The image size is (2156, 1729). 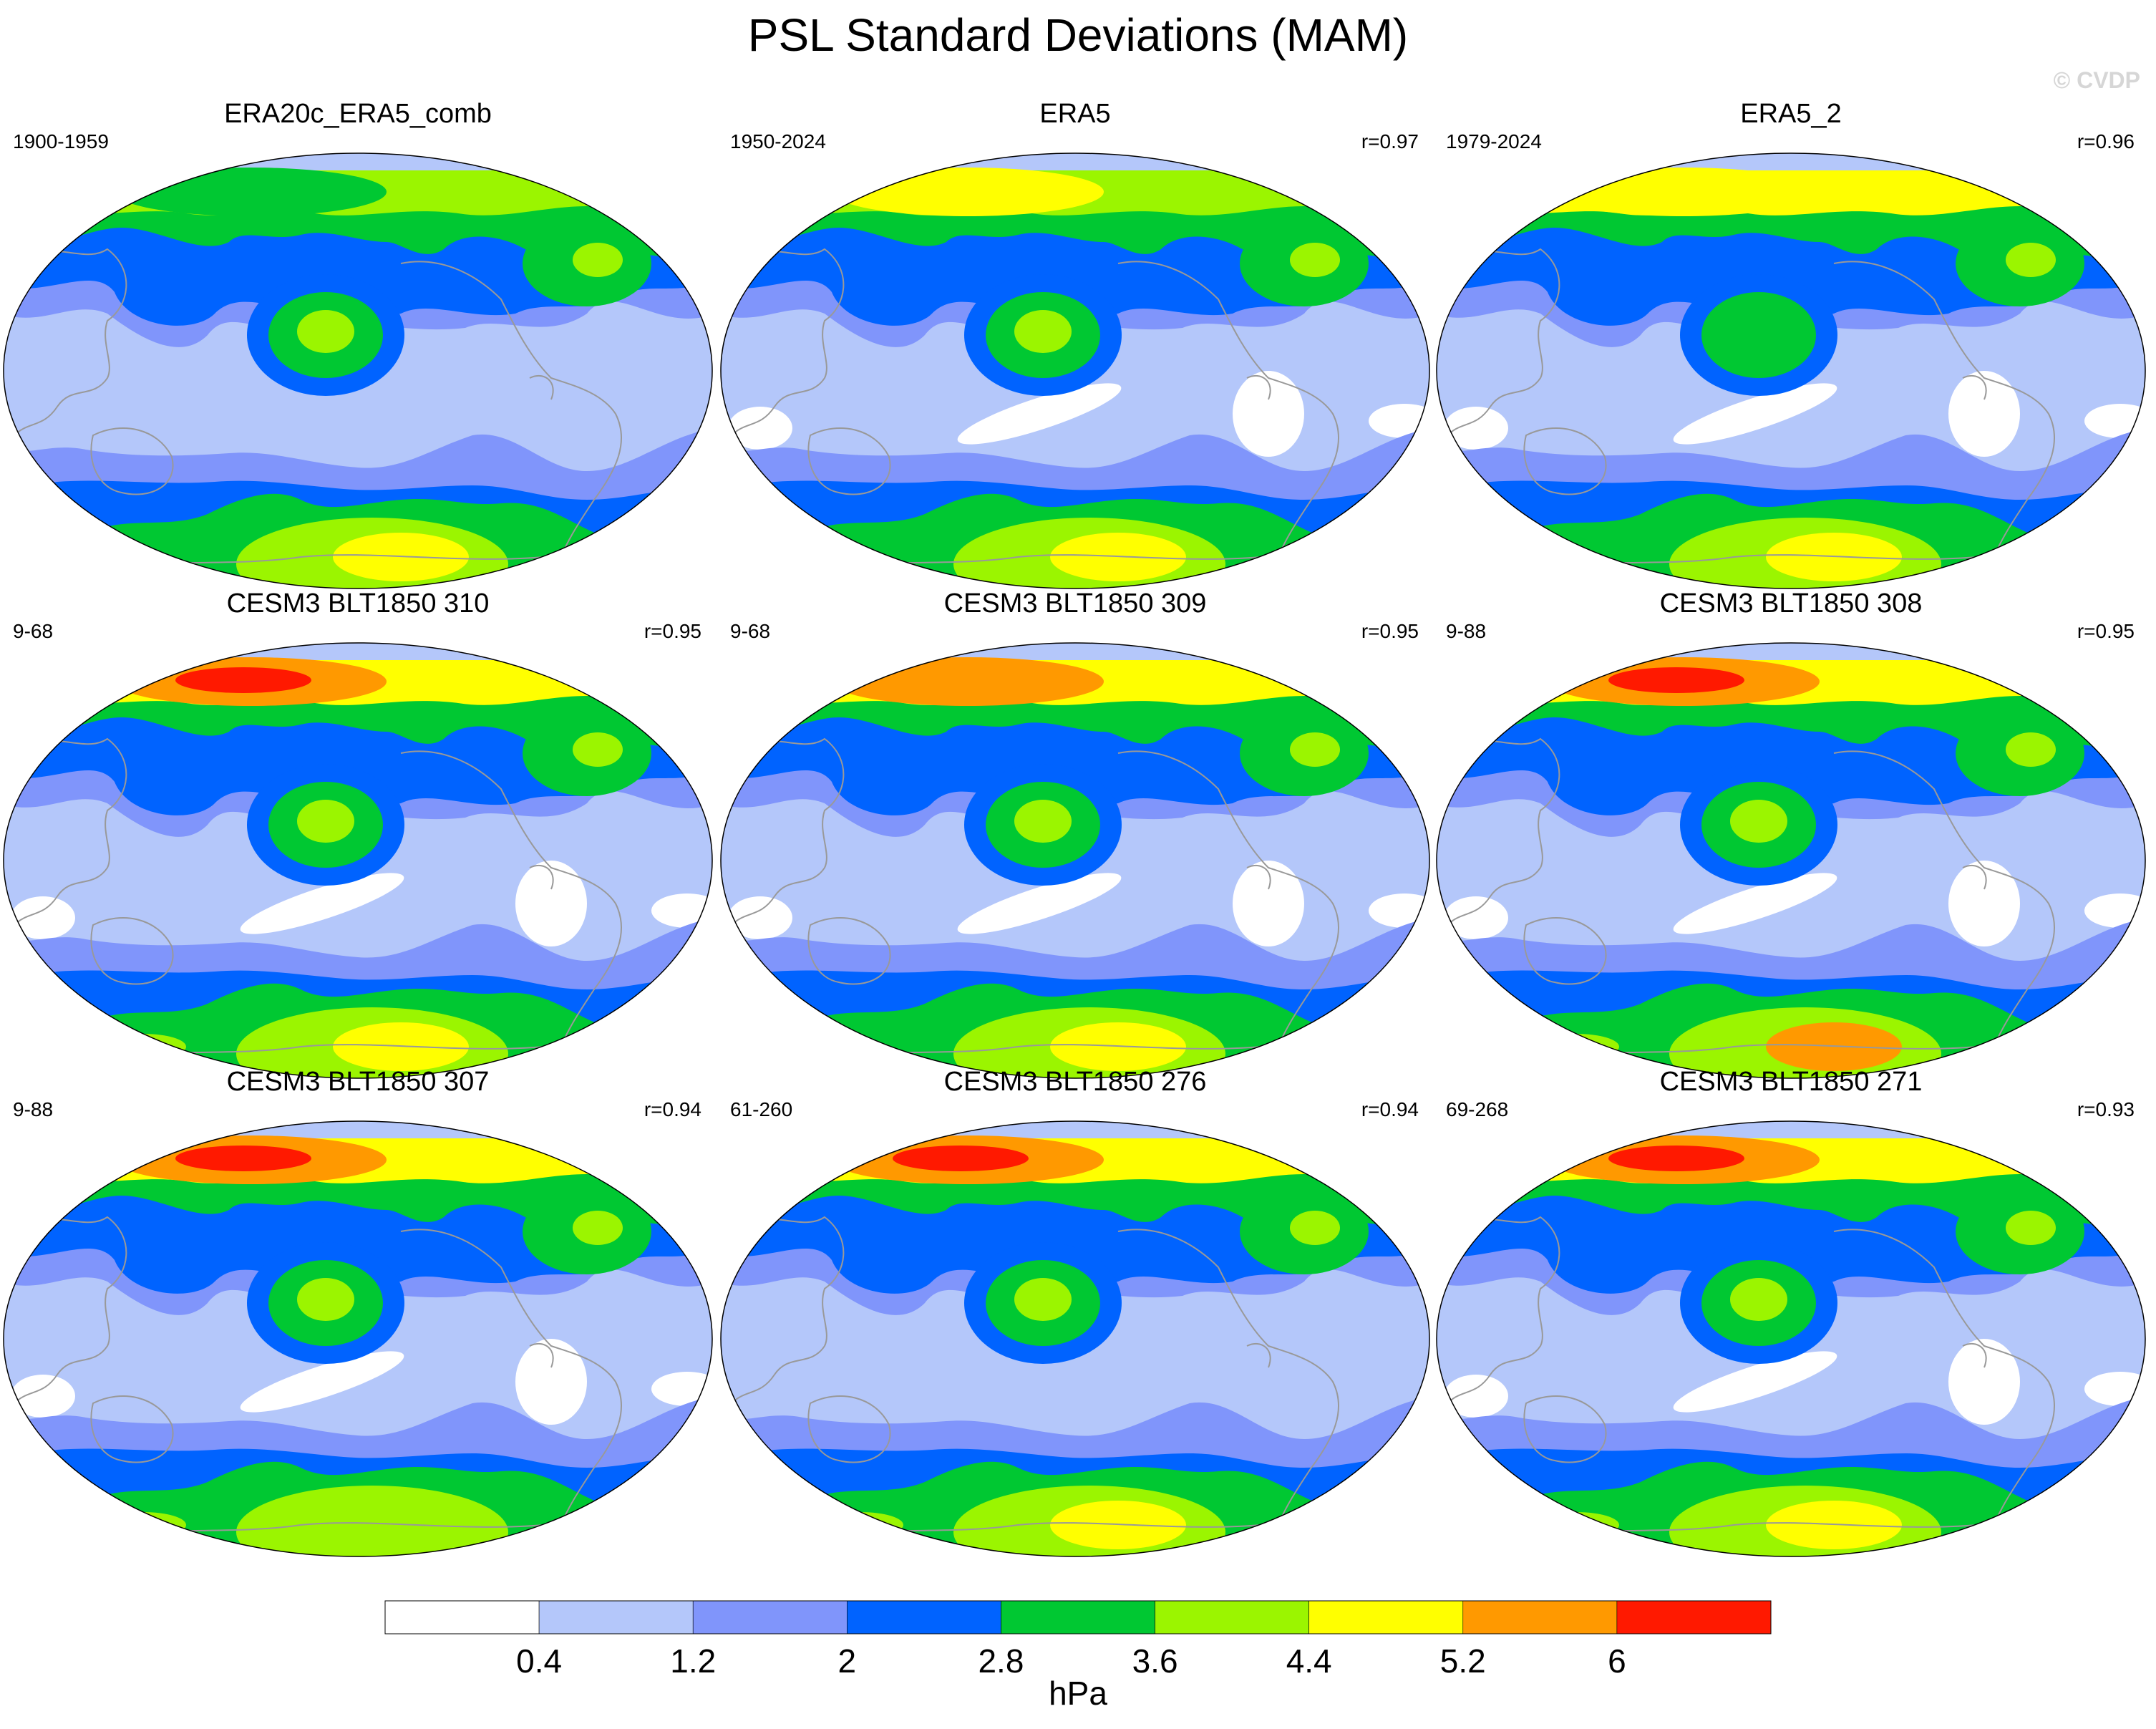 I want to click on map-panel: ERA20c_ERA5_comb 1900-1959, so click(x=358, y=346).